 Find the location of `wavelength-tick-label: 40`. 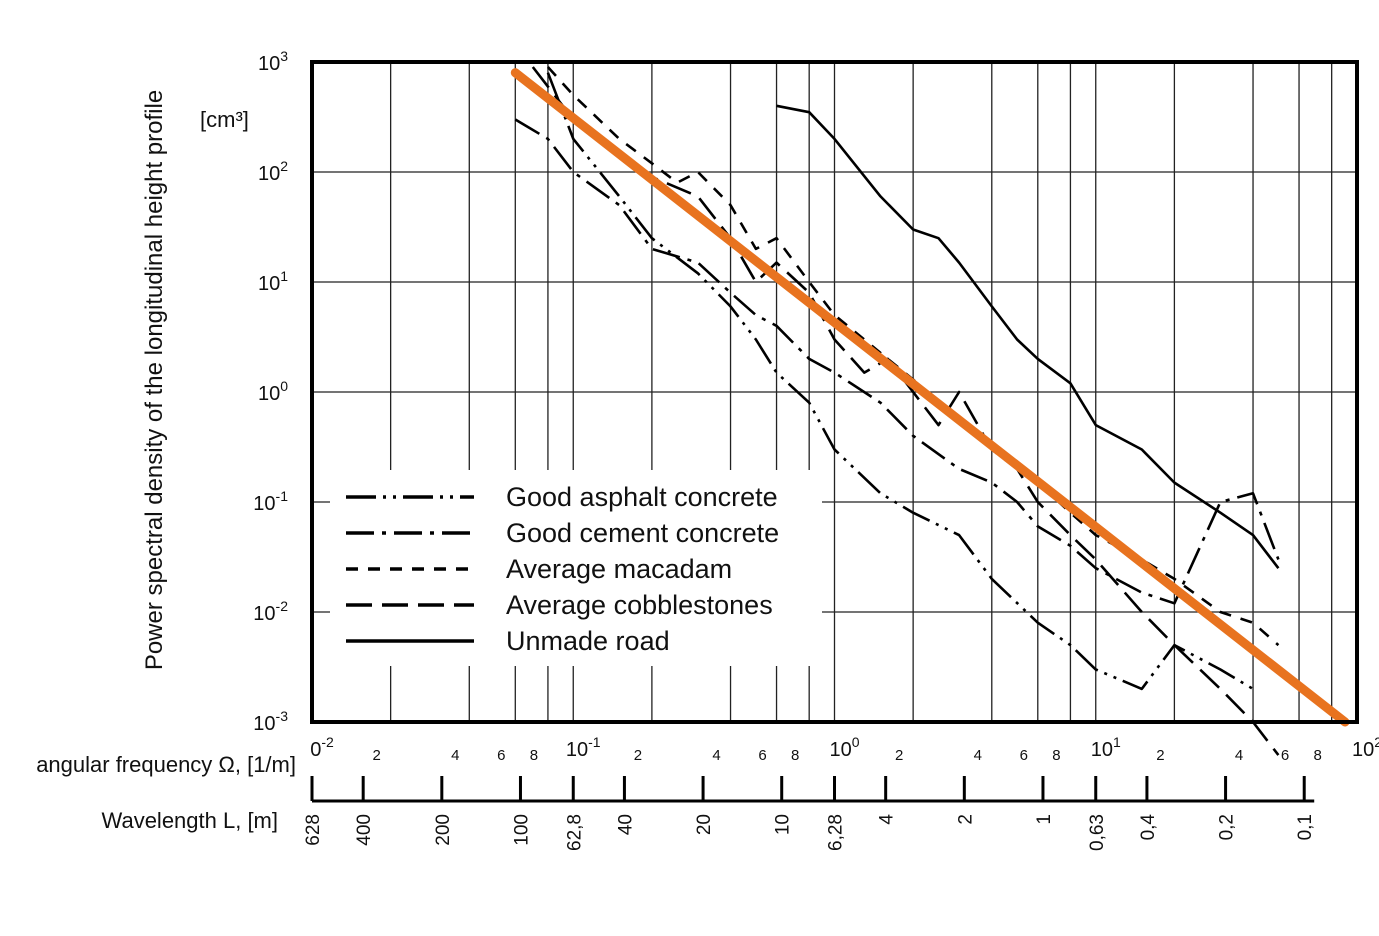

wavelength-tick-label: 40 is located at coordinates (625, 824).